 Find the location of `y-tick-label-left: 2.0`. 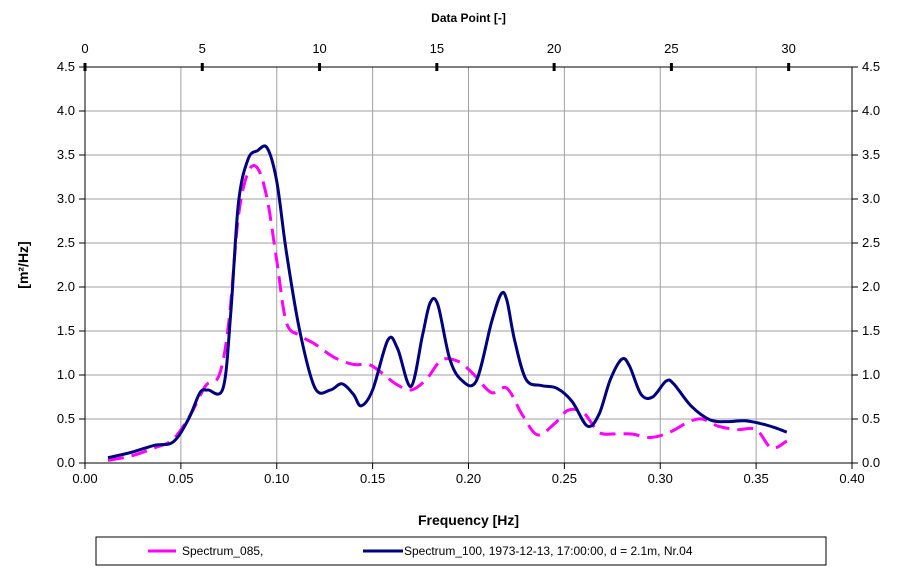

y-tick-label-left: 2.0 is located at coordinates (66, 286).